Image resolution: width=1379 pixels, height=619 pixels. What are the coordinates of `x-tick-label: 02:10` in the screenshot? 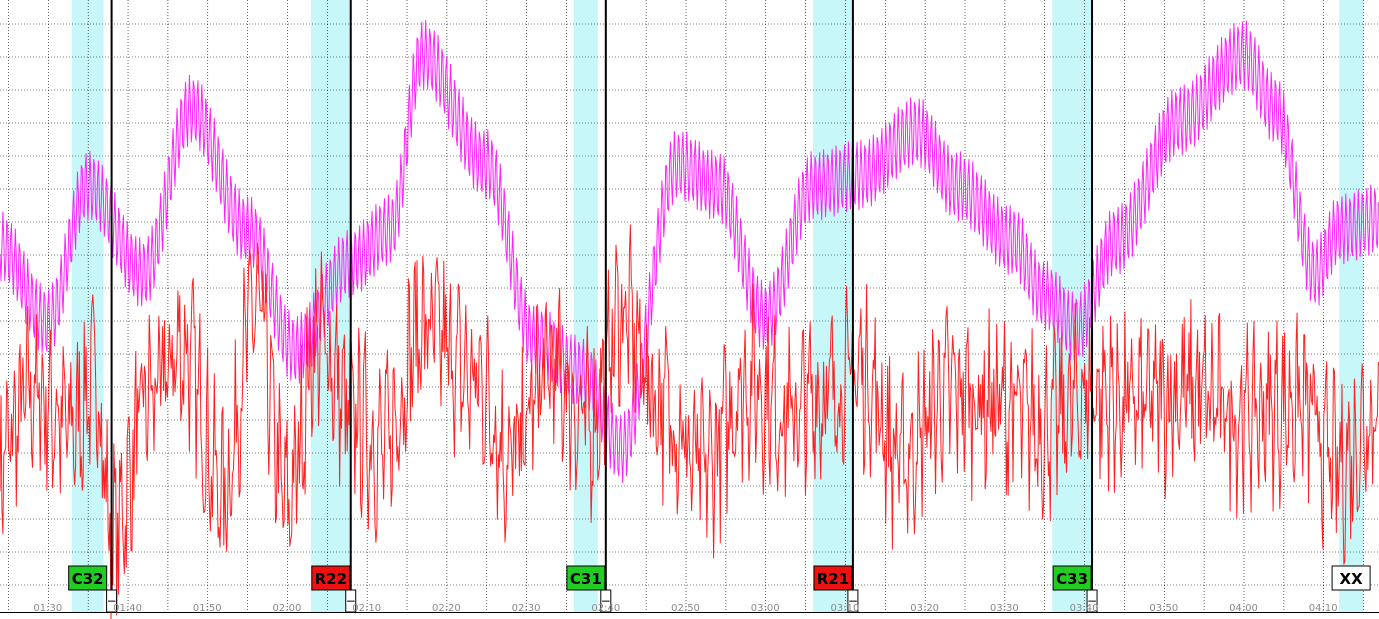 It's located at (366, 608).